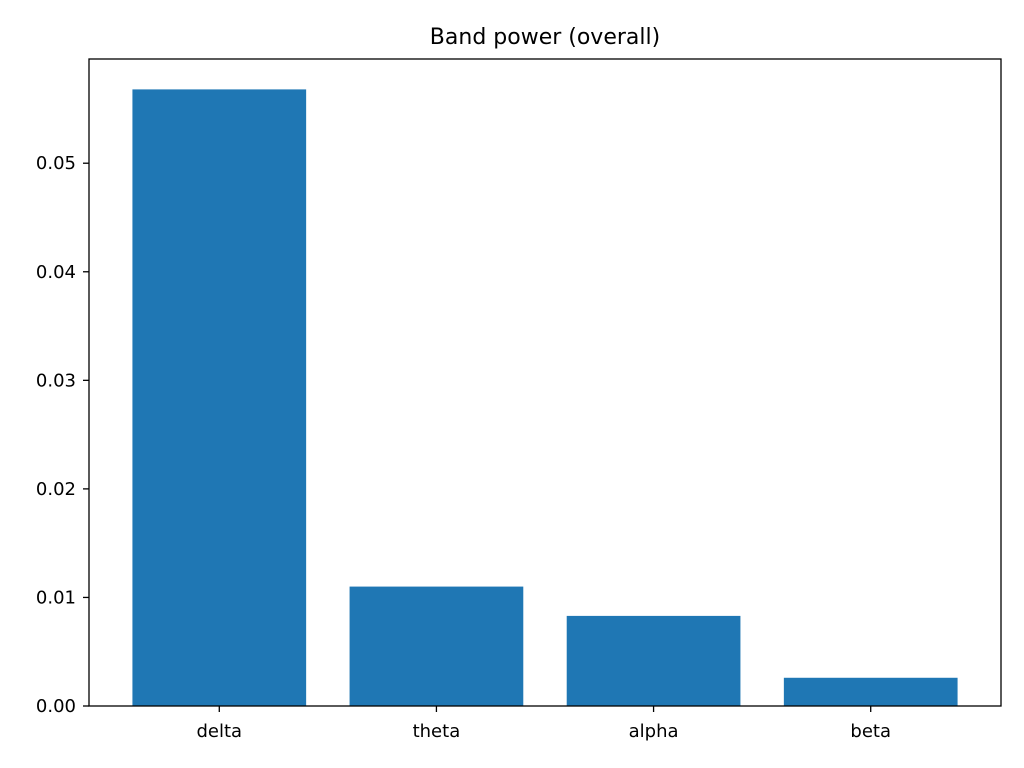 The image size is (1024, 768). What do you see at coordinates (219, 731) in the screenshot?
I see `x-tick-label: delta` at bounding box center [219, 731].